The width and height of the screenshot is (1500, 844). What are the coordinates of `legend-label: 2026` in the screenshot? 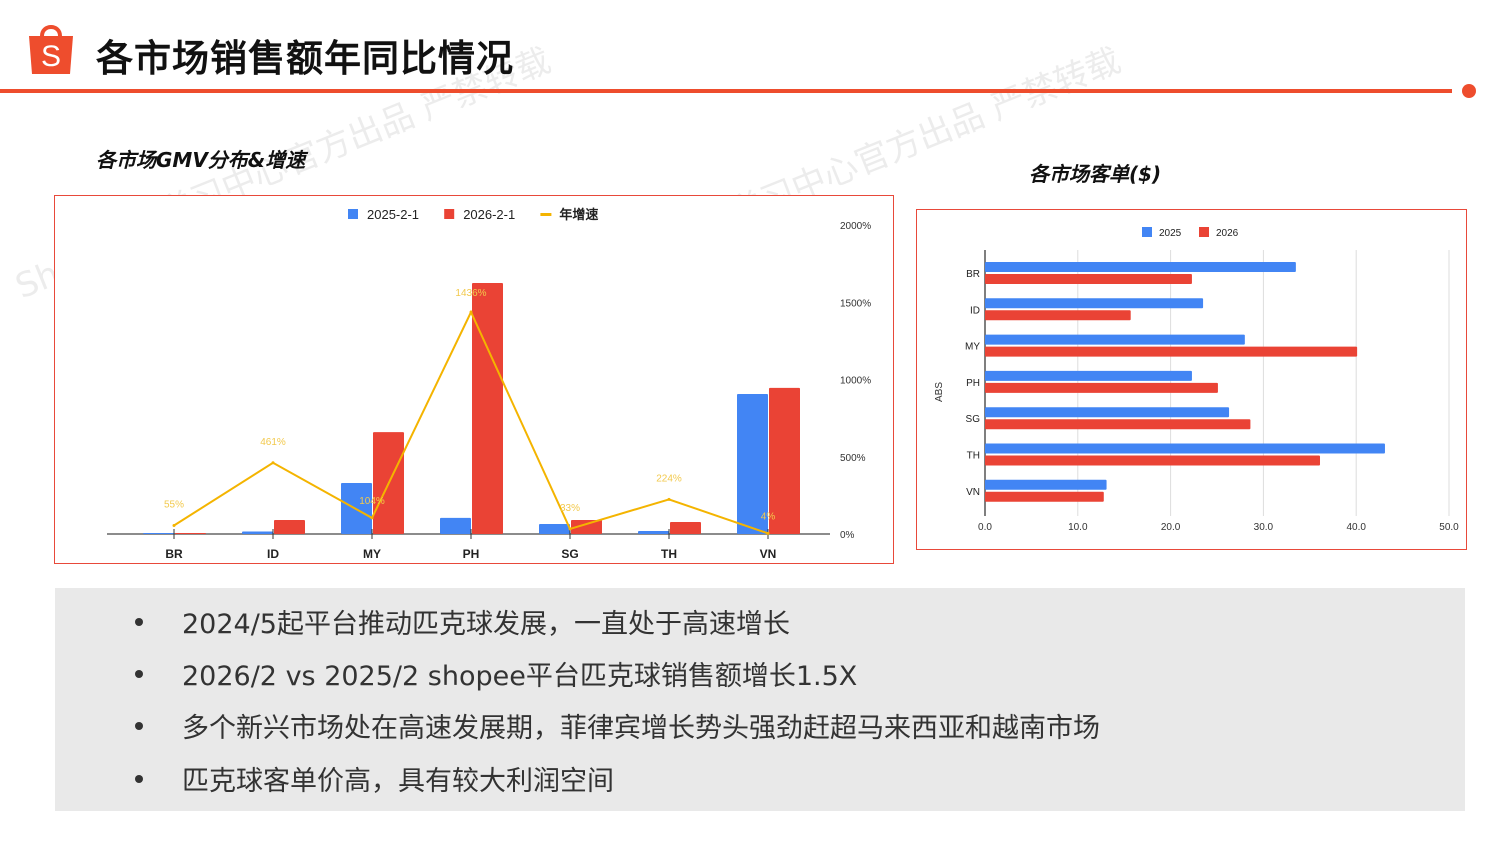 It's located at (1227, 233).